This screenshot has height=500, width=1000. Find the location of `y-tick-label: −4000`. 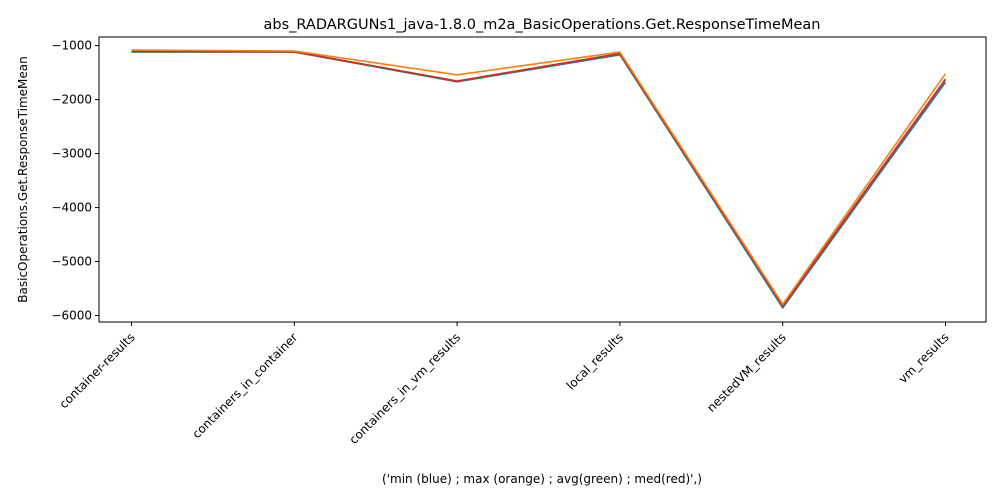

y-tick-label: −4000 is located at coordinates (71, 208).